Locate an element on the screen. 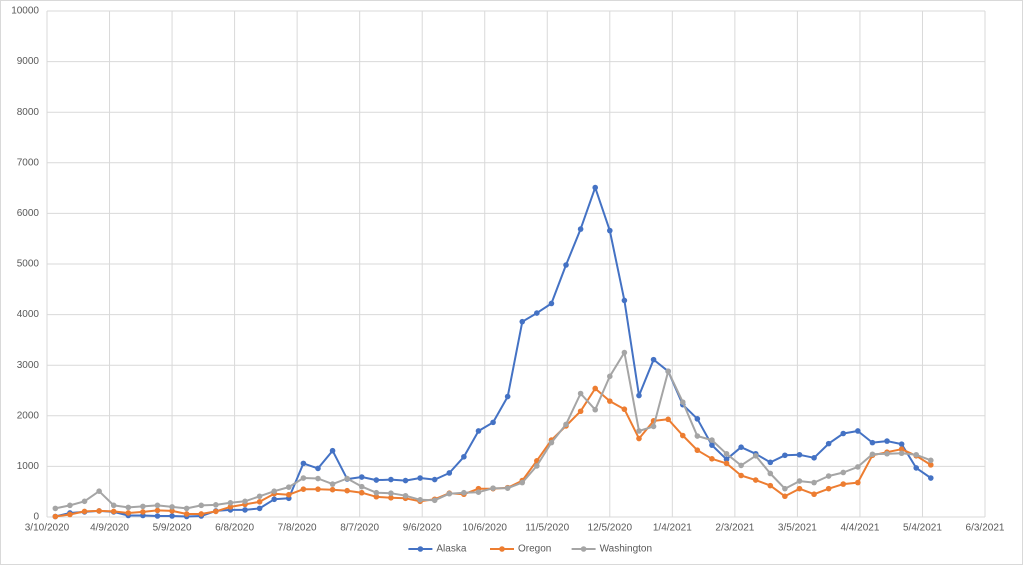 Image resolution: width=1023 pixels, height=565 pixels. y-tick-label: 3000 is located at coordinates (28, 365).